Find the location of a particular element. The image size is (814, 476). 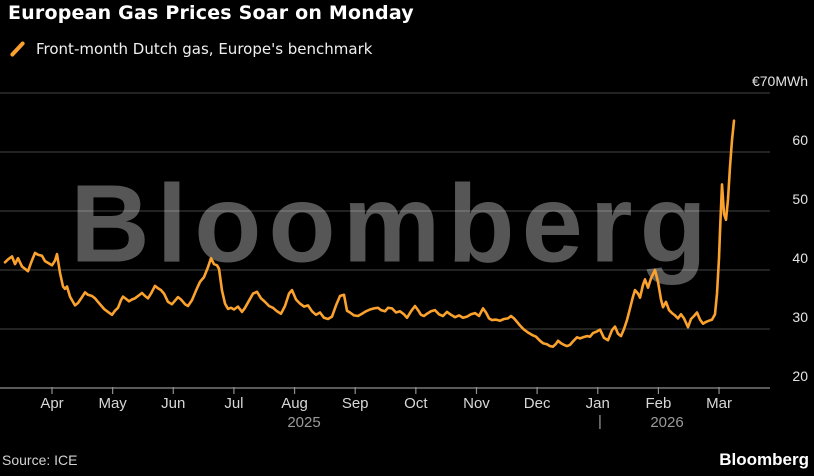

chart-title: European Gas Prices Soar on Monday is located at coordinates (211, 13).